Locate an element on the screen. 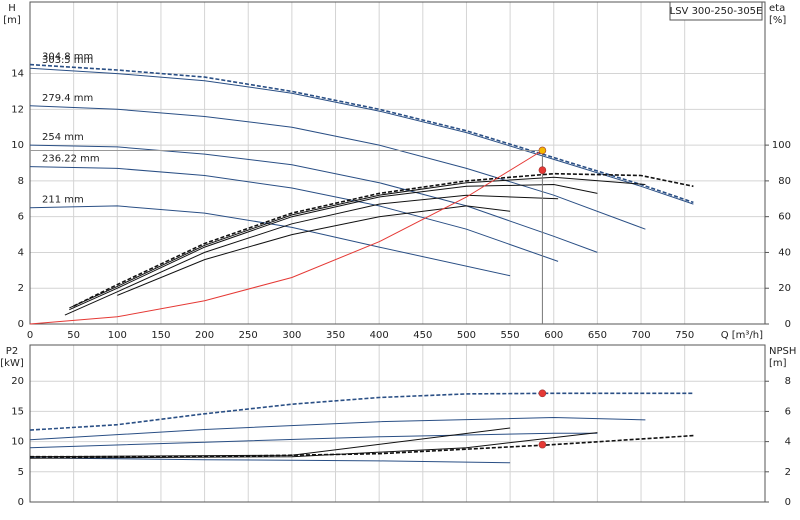 The image size is (800, 520). y2-tick-label: 6 is located at coordinates (788, 411).